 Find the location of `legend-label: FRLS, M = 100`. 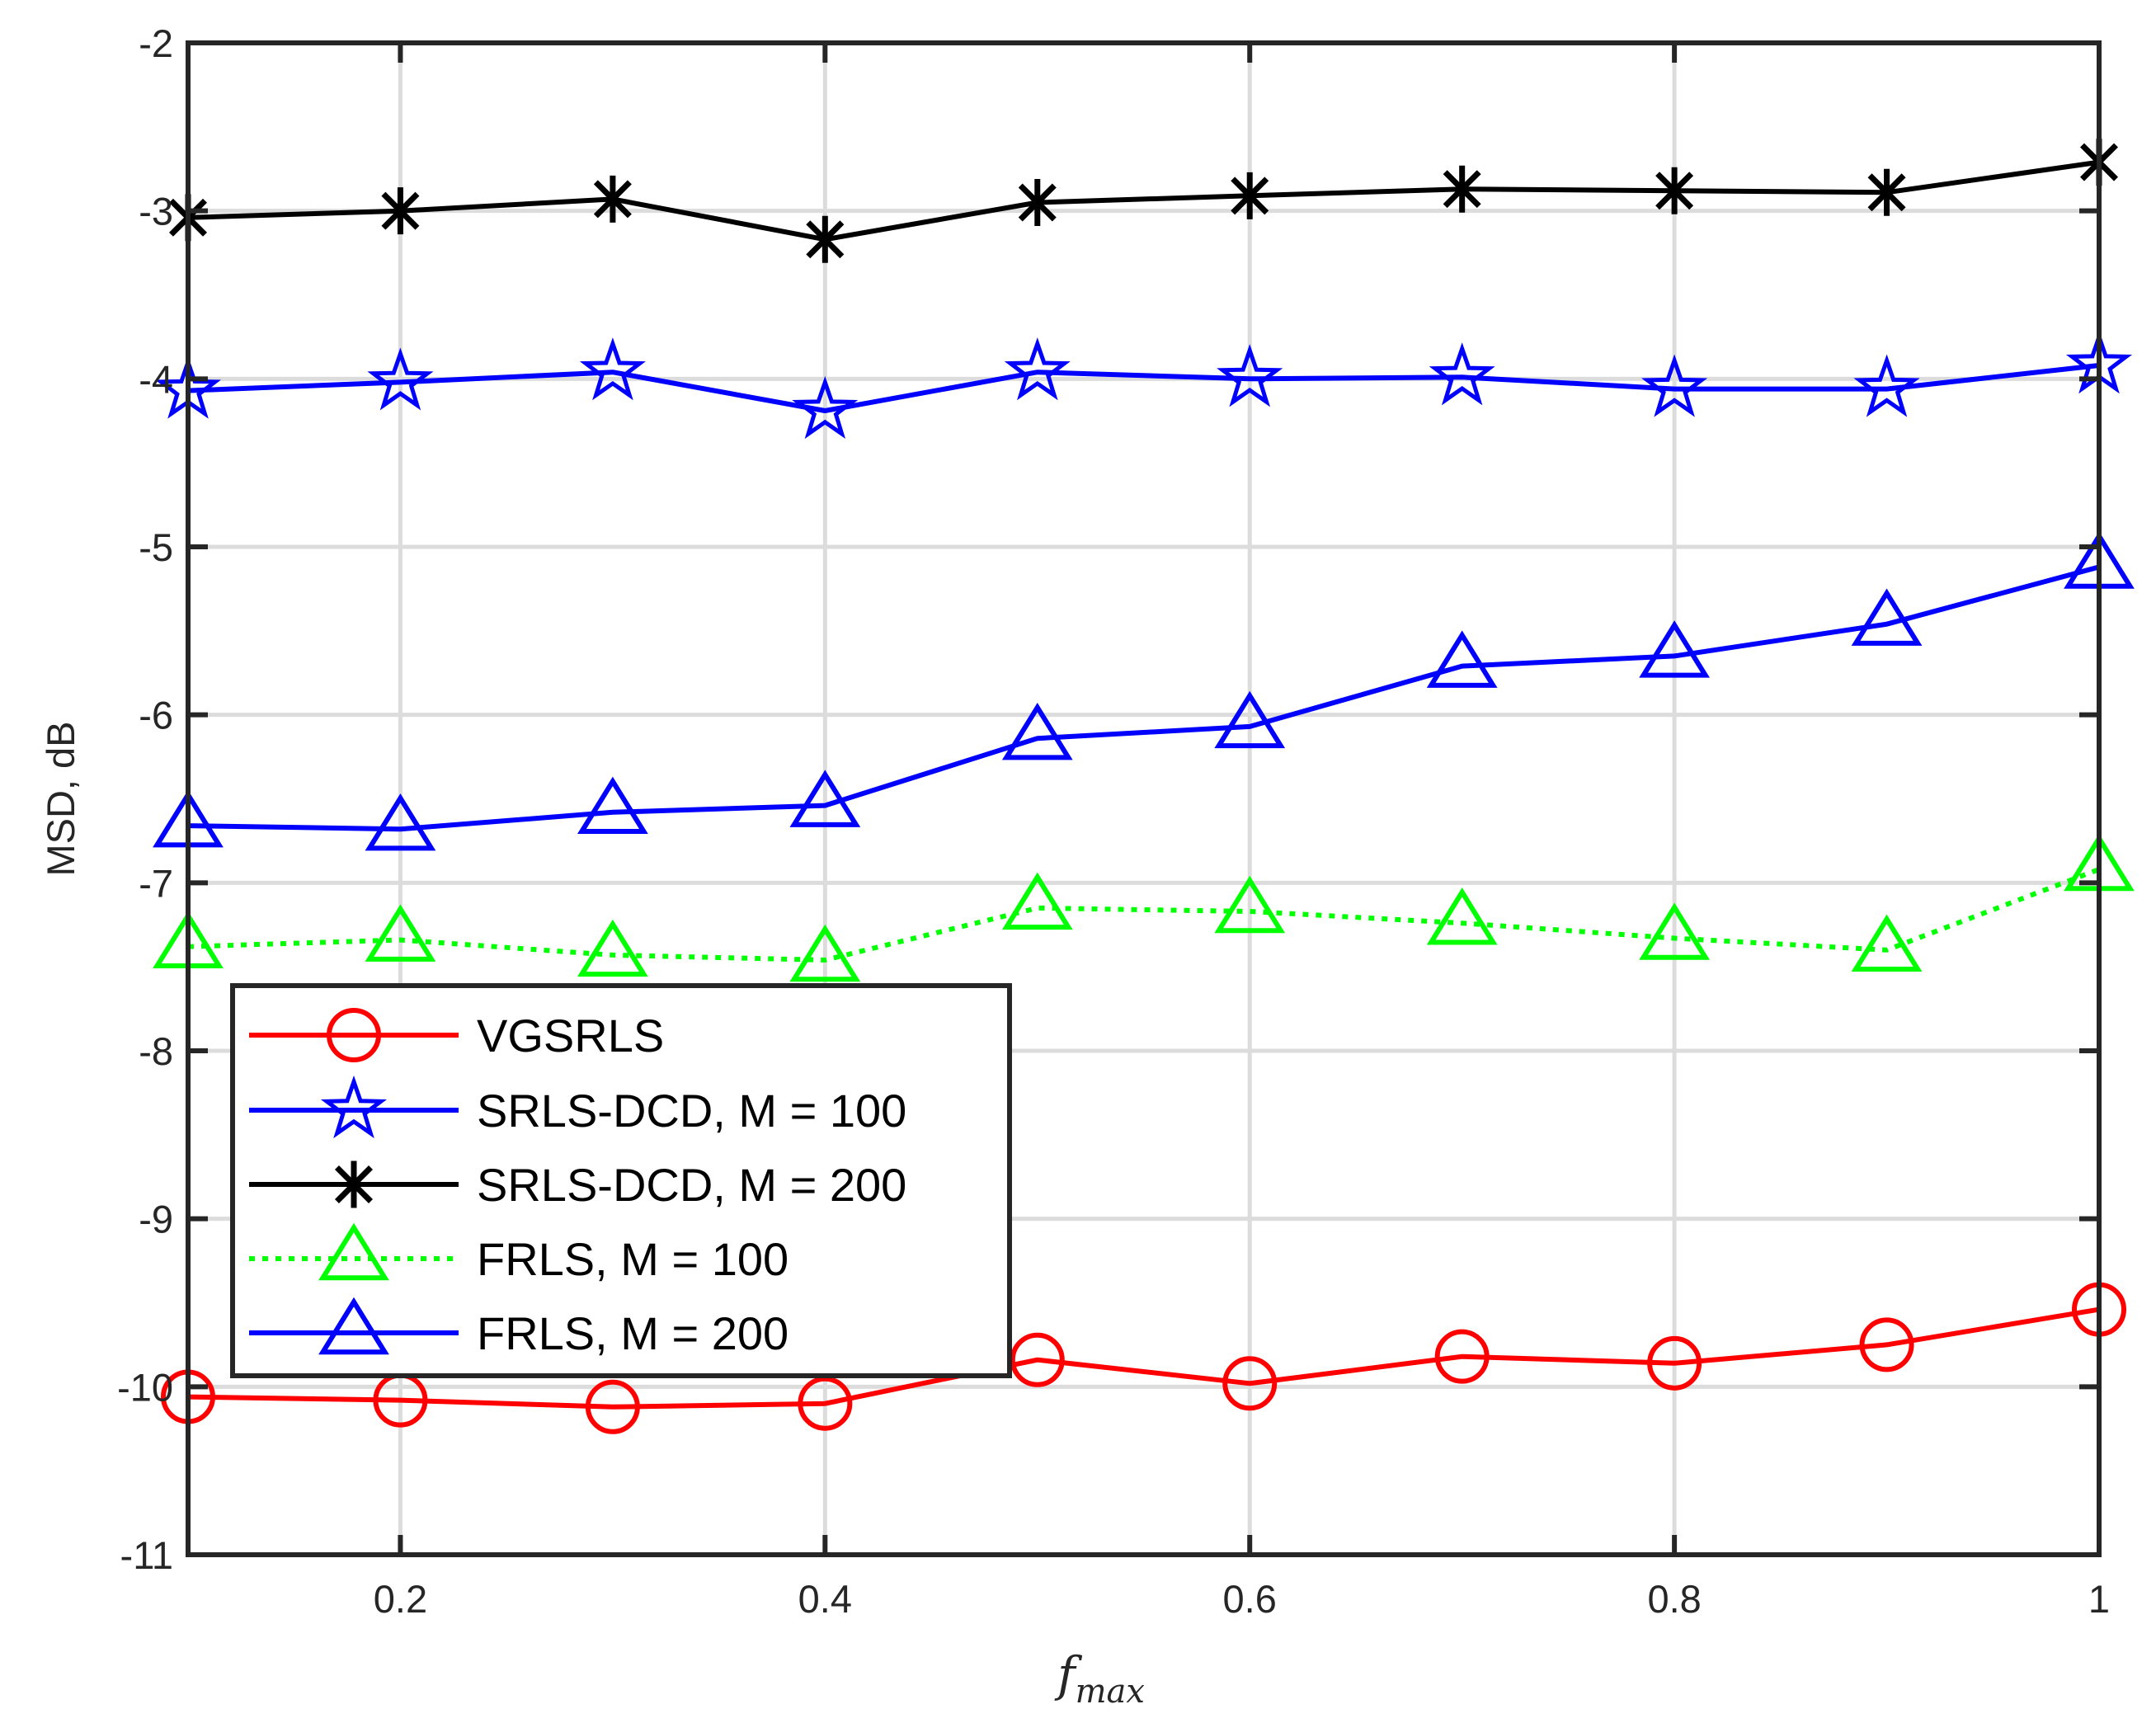

legend-label: FRLS, M = 100 is located at coordinates (632, 1259).